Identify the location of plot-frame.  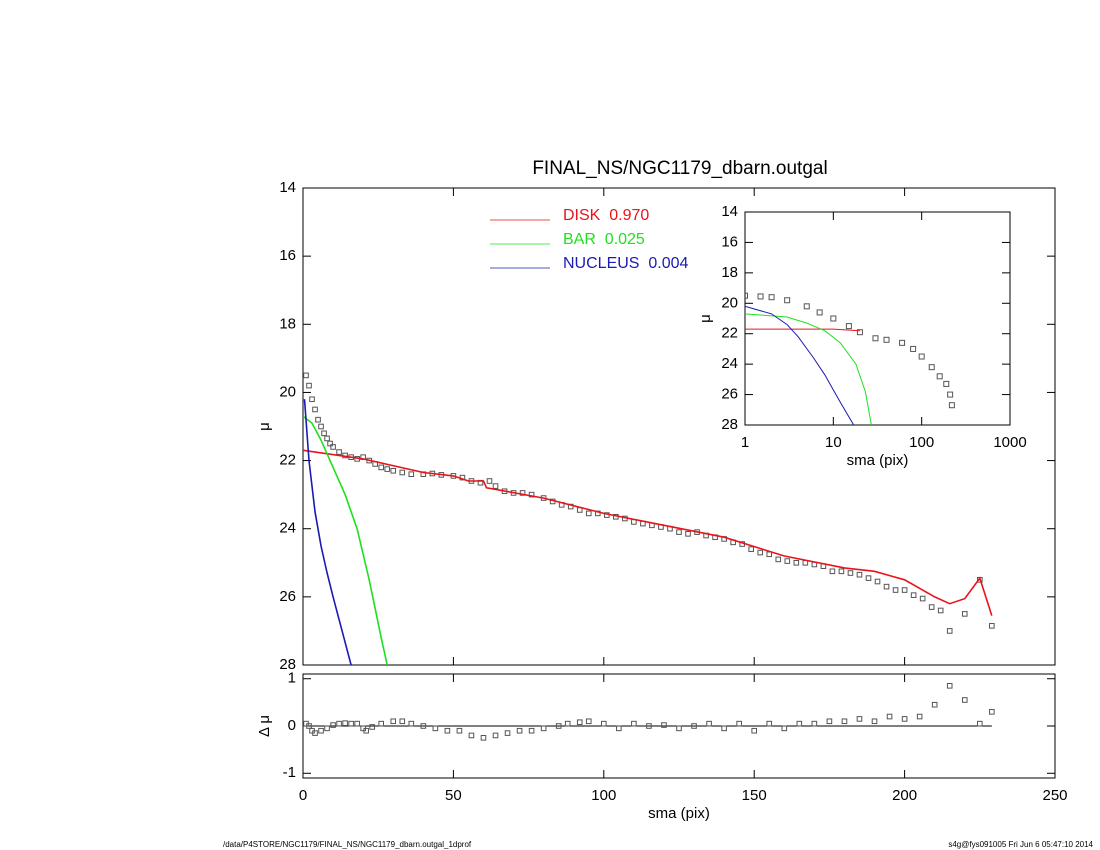
(877, 318).